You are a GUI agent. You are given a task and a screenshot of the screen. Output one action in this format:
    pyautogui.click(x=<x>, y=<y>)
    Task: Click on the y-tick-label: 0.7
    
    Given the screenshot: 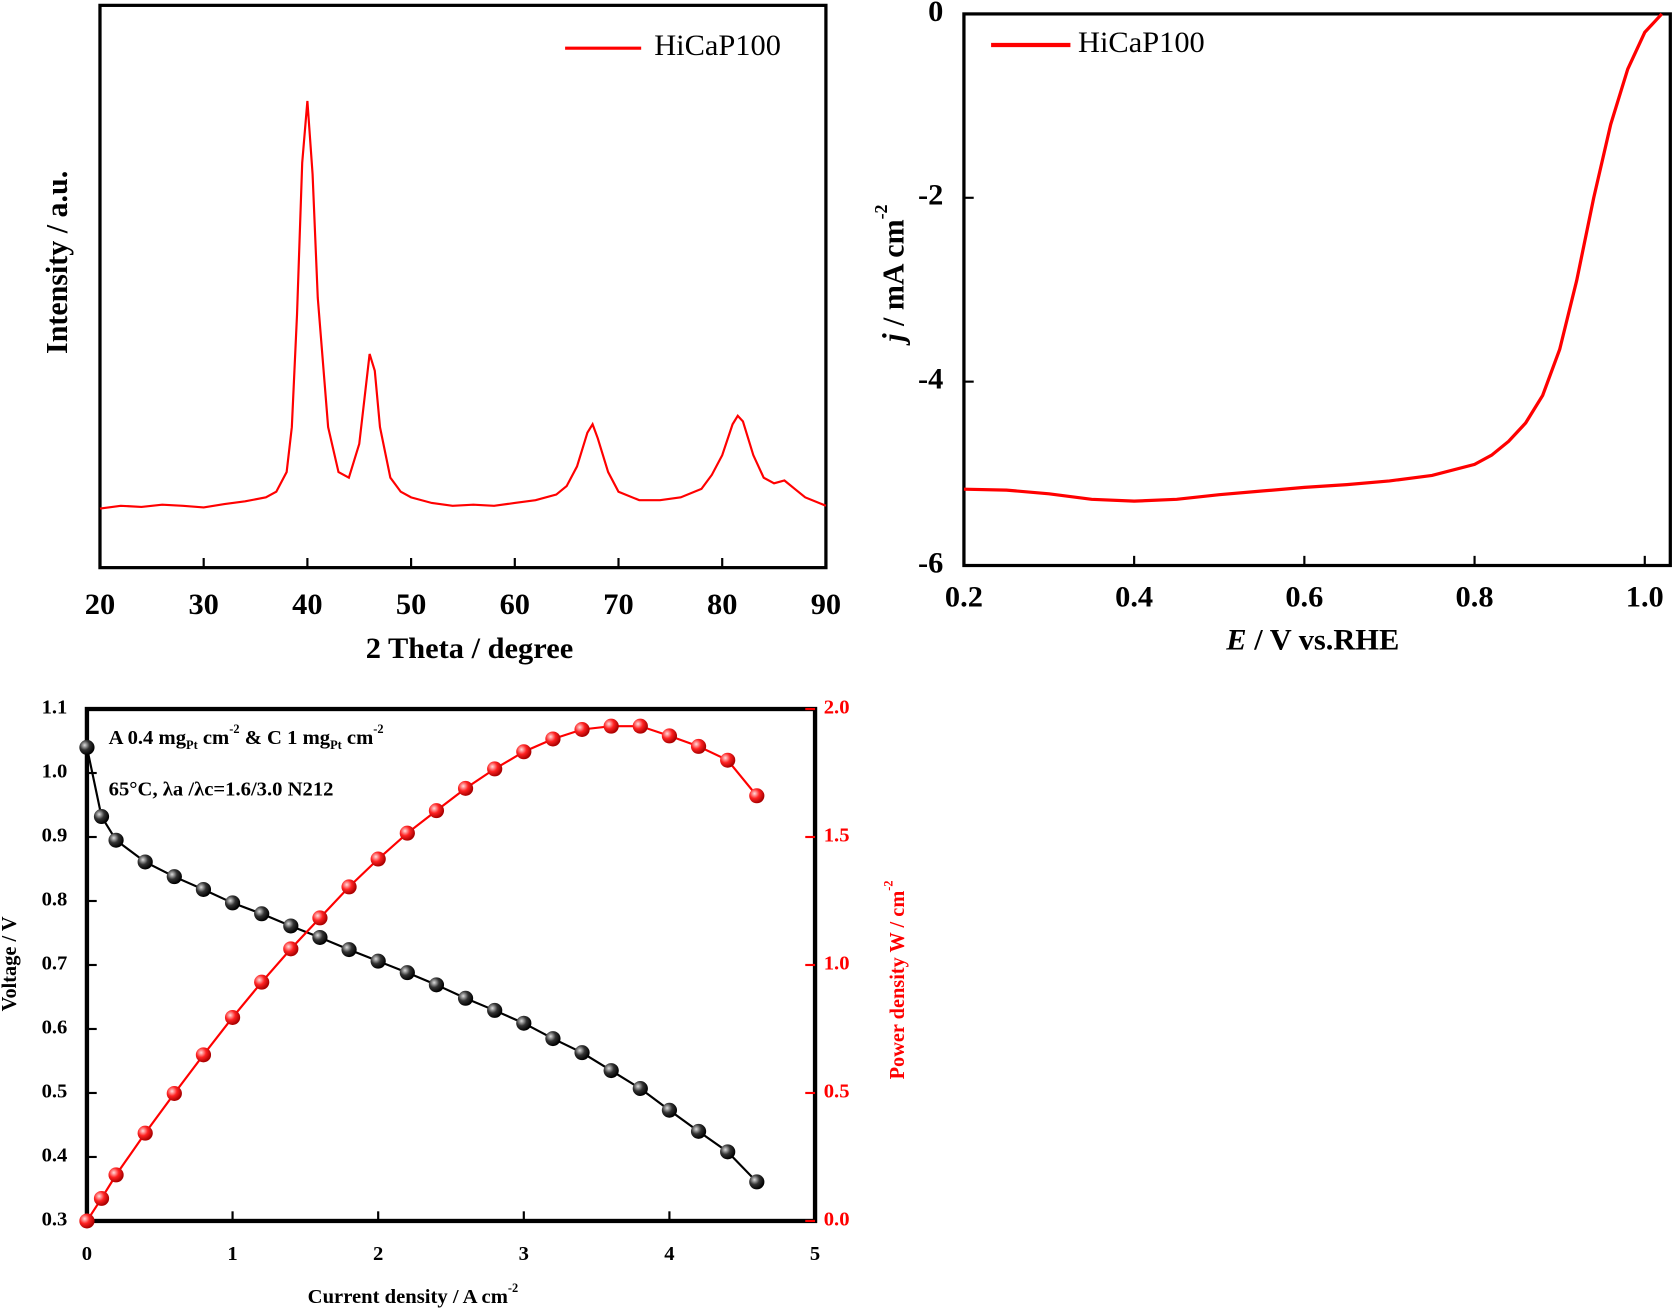 What is the action you would take?
    pyautogui.click(x=55, y=964)
    